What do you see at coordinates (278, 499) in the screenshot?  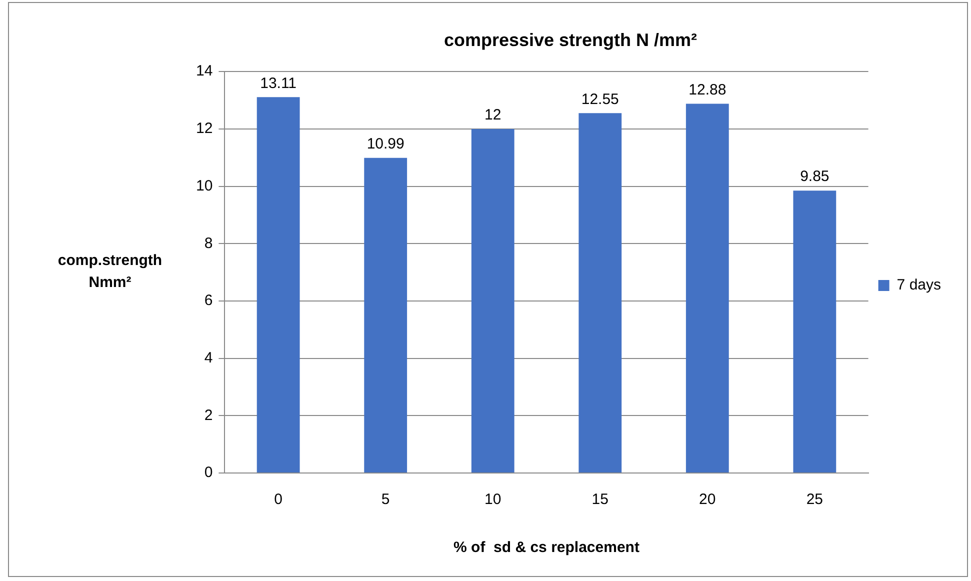 I see `x-tick-label: 0` at bounding box center [278, 499].